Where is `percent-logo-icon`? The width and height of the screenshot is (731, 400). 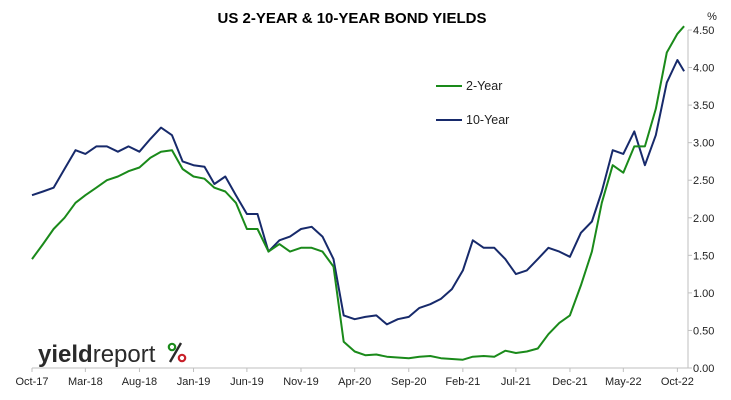
percent-logo-icon is located at coordinates (177, 352).